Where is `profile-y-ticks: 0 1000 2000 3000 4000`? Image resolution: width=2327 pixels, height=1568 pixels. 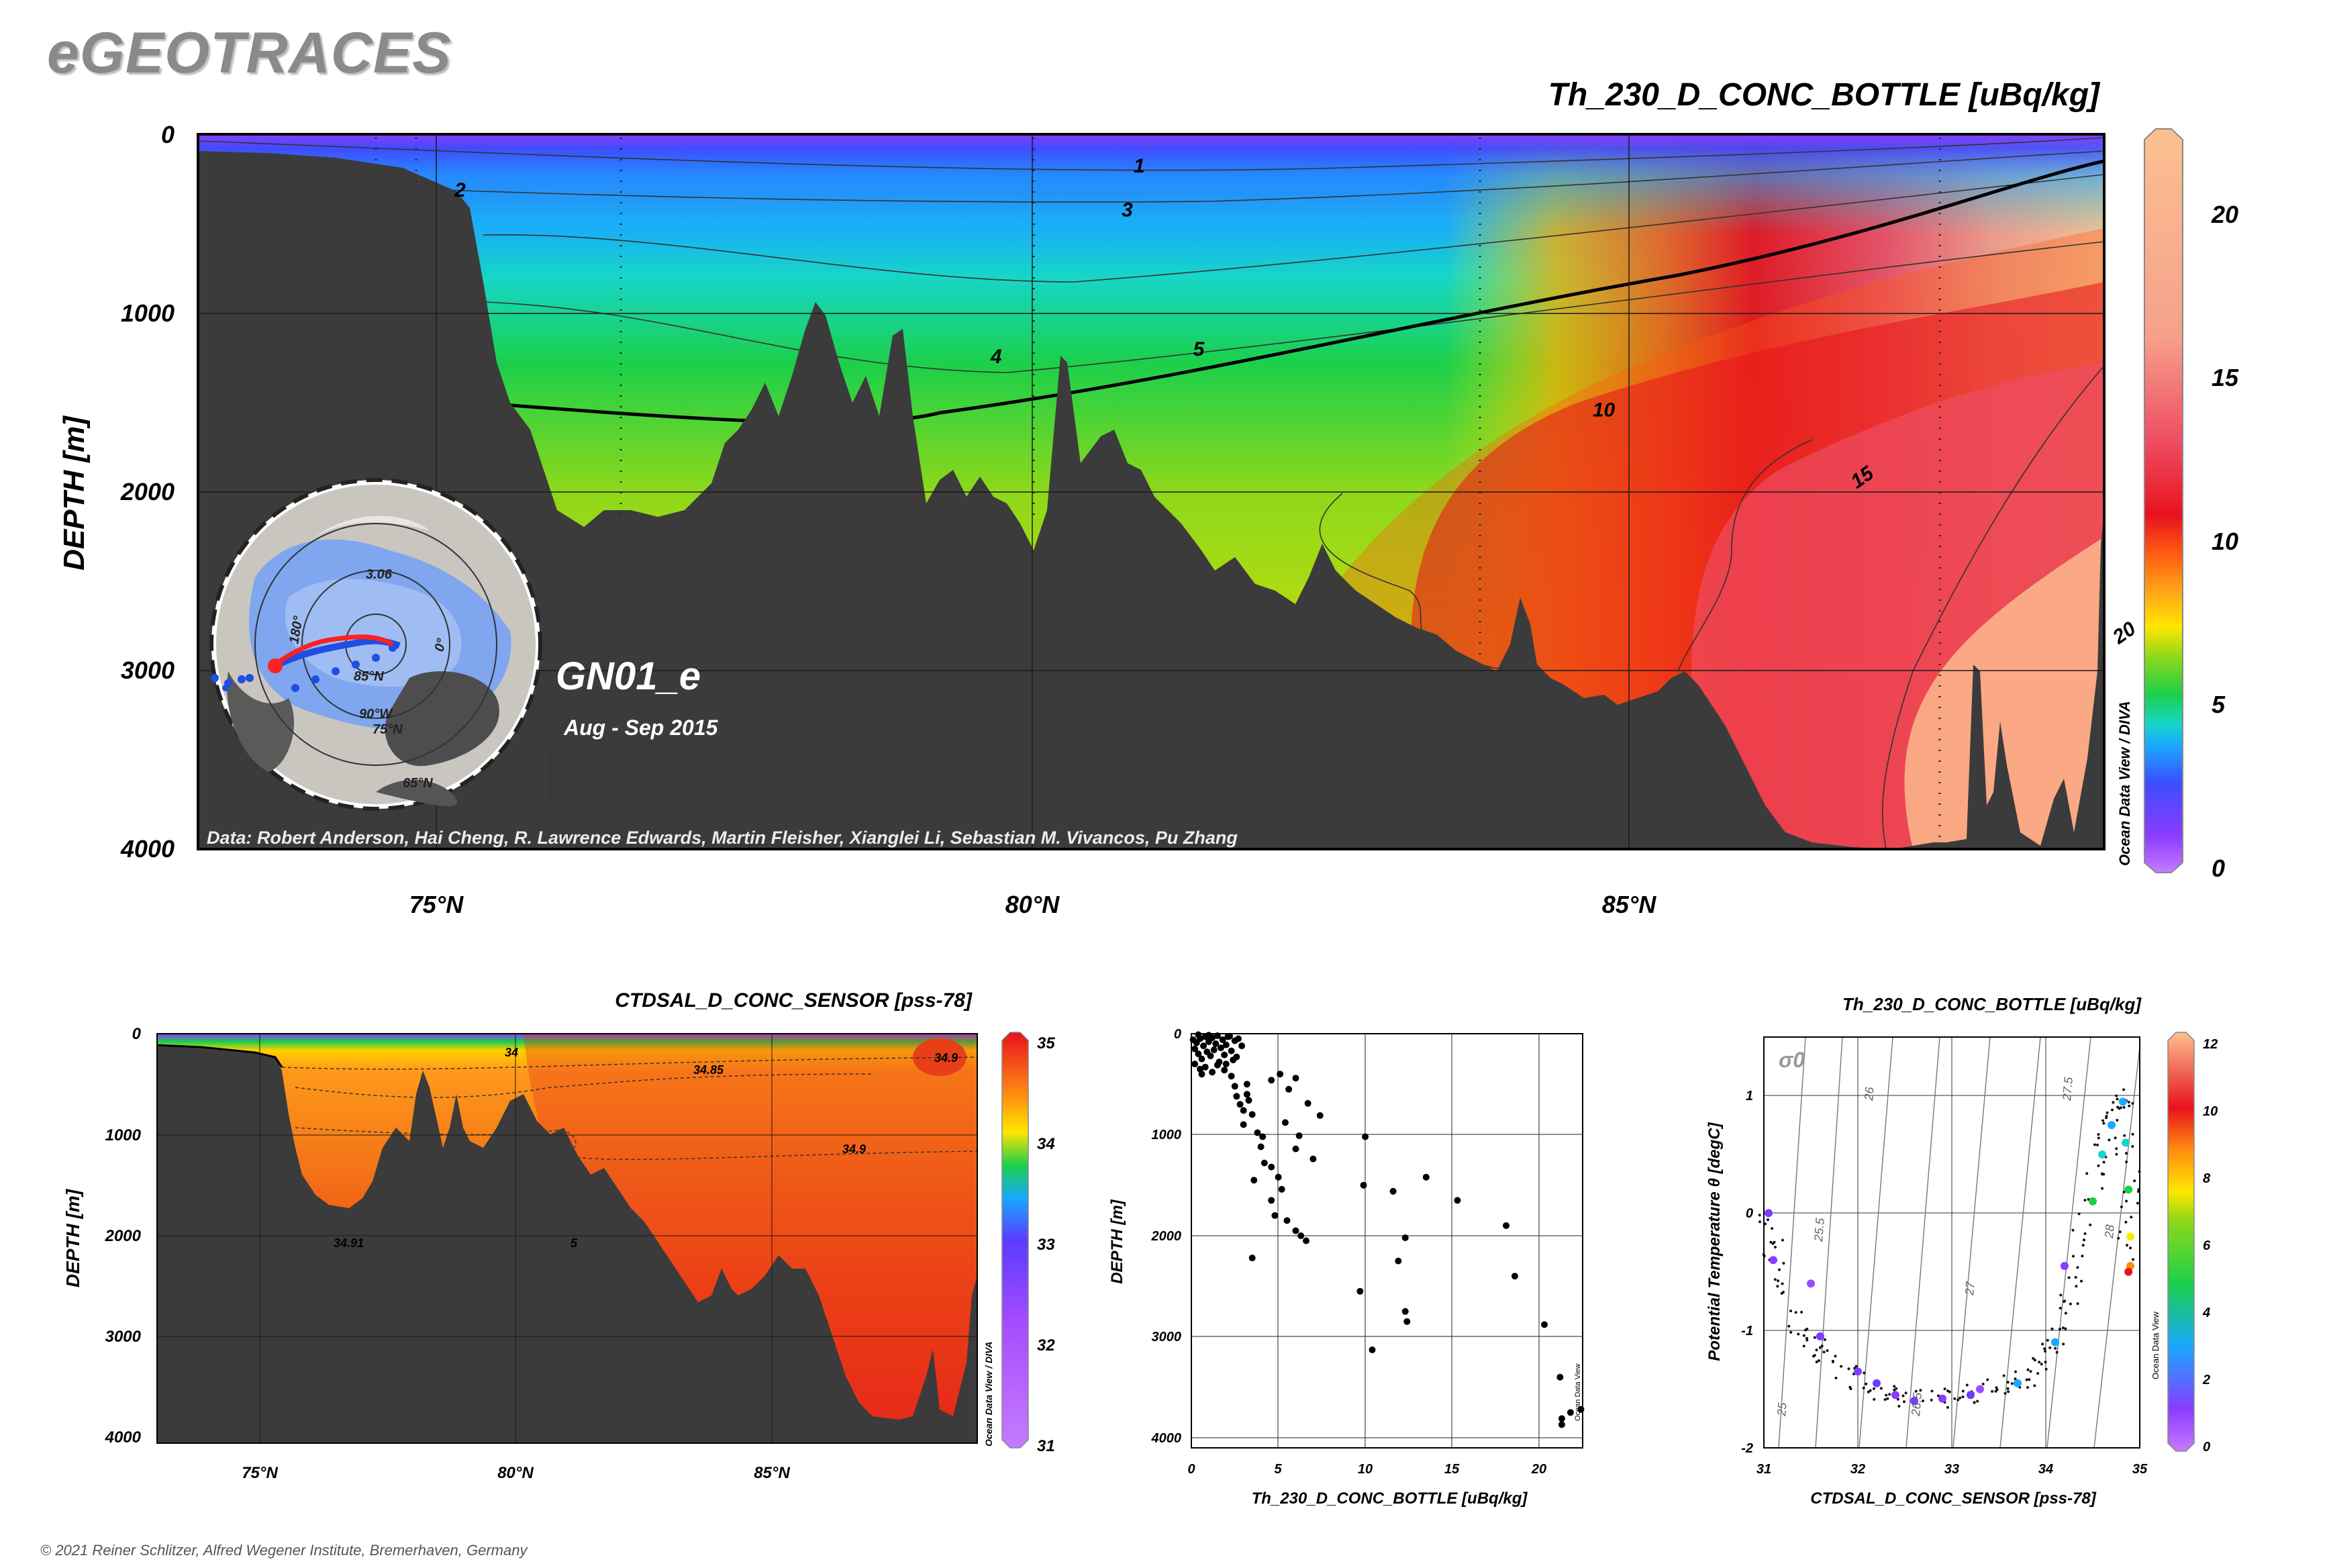
profile-y-ticks: 0 1000 2000 3000 4000 is located at coordinates (1166, 1236).